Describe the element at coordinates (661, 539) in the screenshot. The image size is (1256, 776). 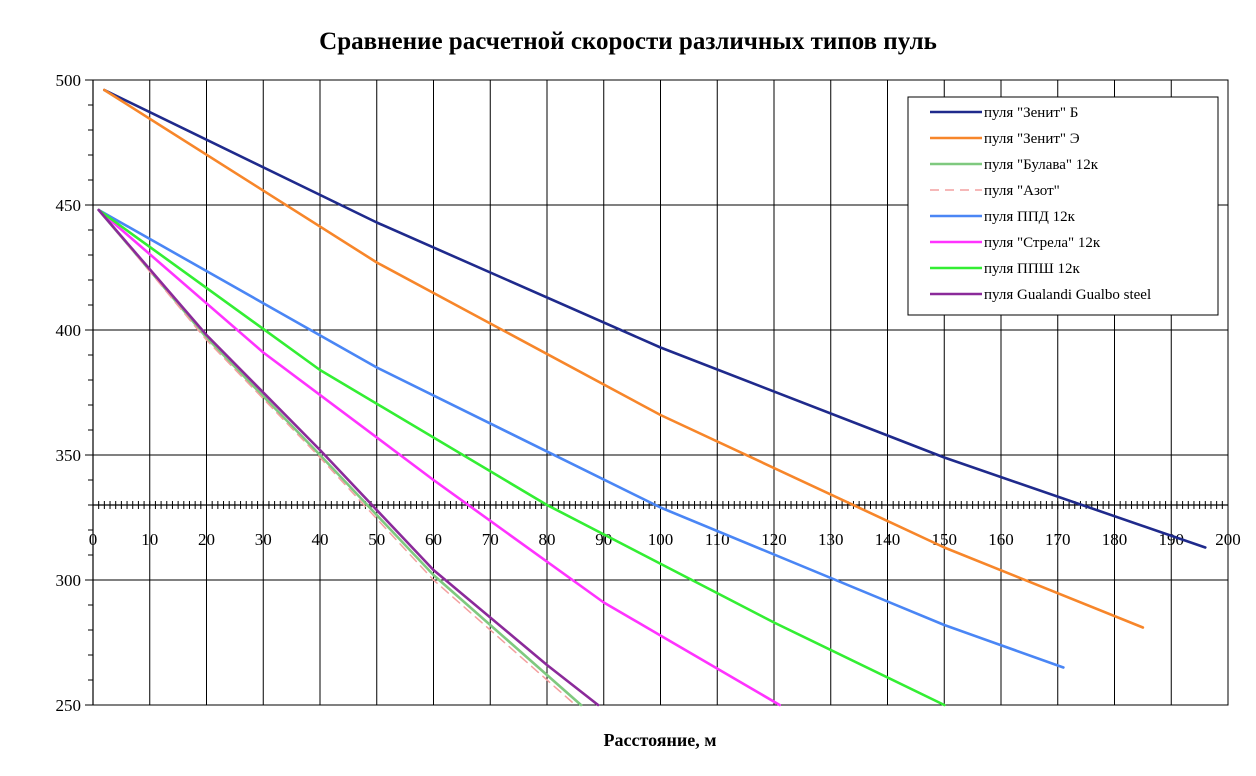
I see `x-tick-label: 100` at that location.